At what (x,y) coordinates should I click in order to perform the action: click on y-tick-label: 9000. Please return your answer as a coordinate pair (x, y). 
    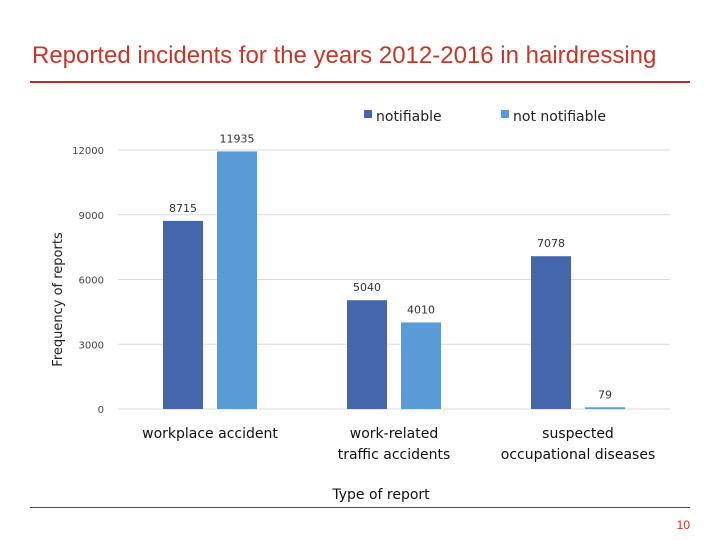
    Looking at the image, I should click on (91, 216).